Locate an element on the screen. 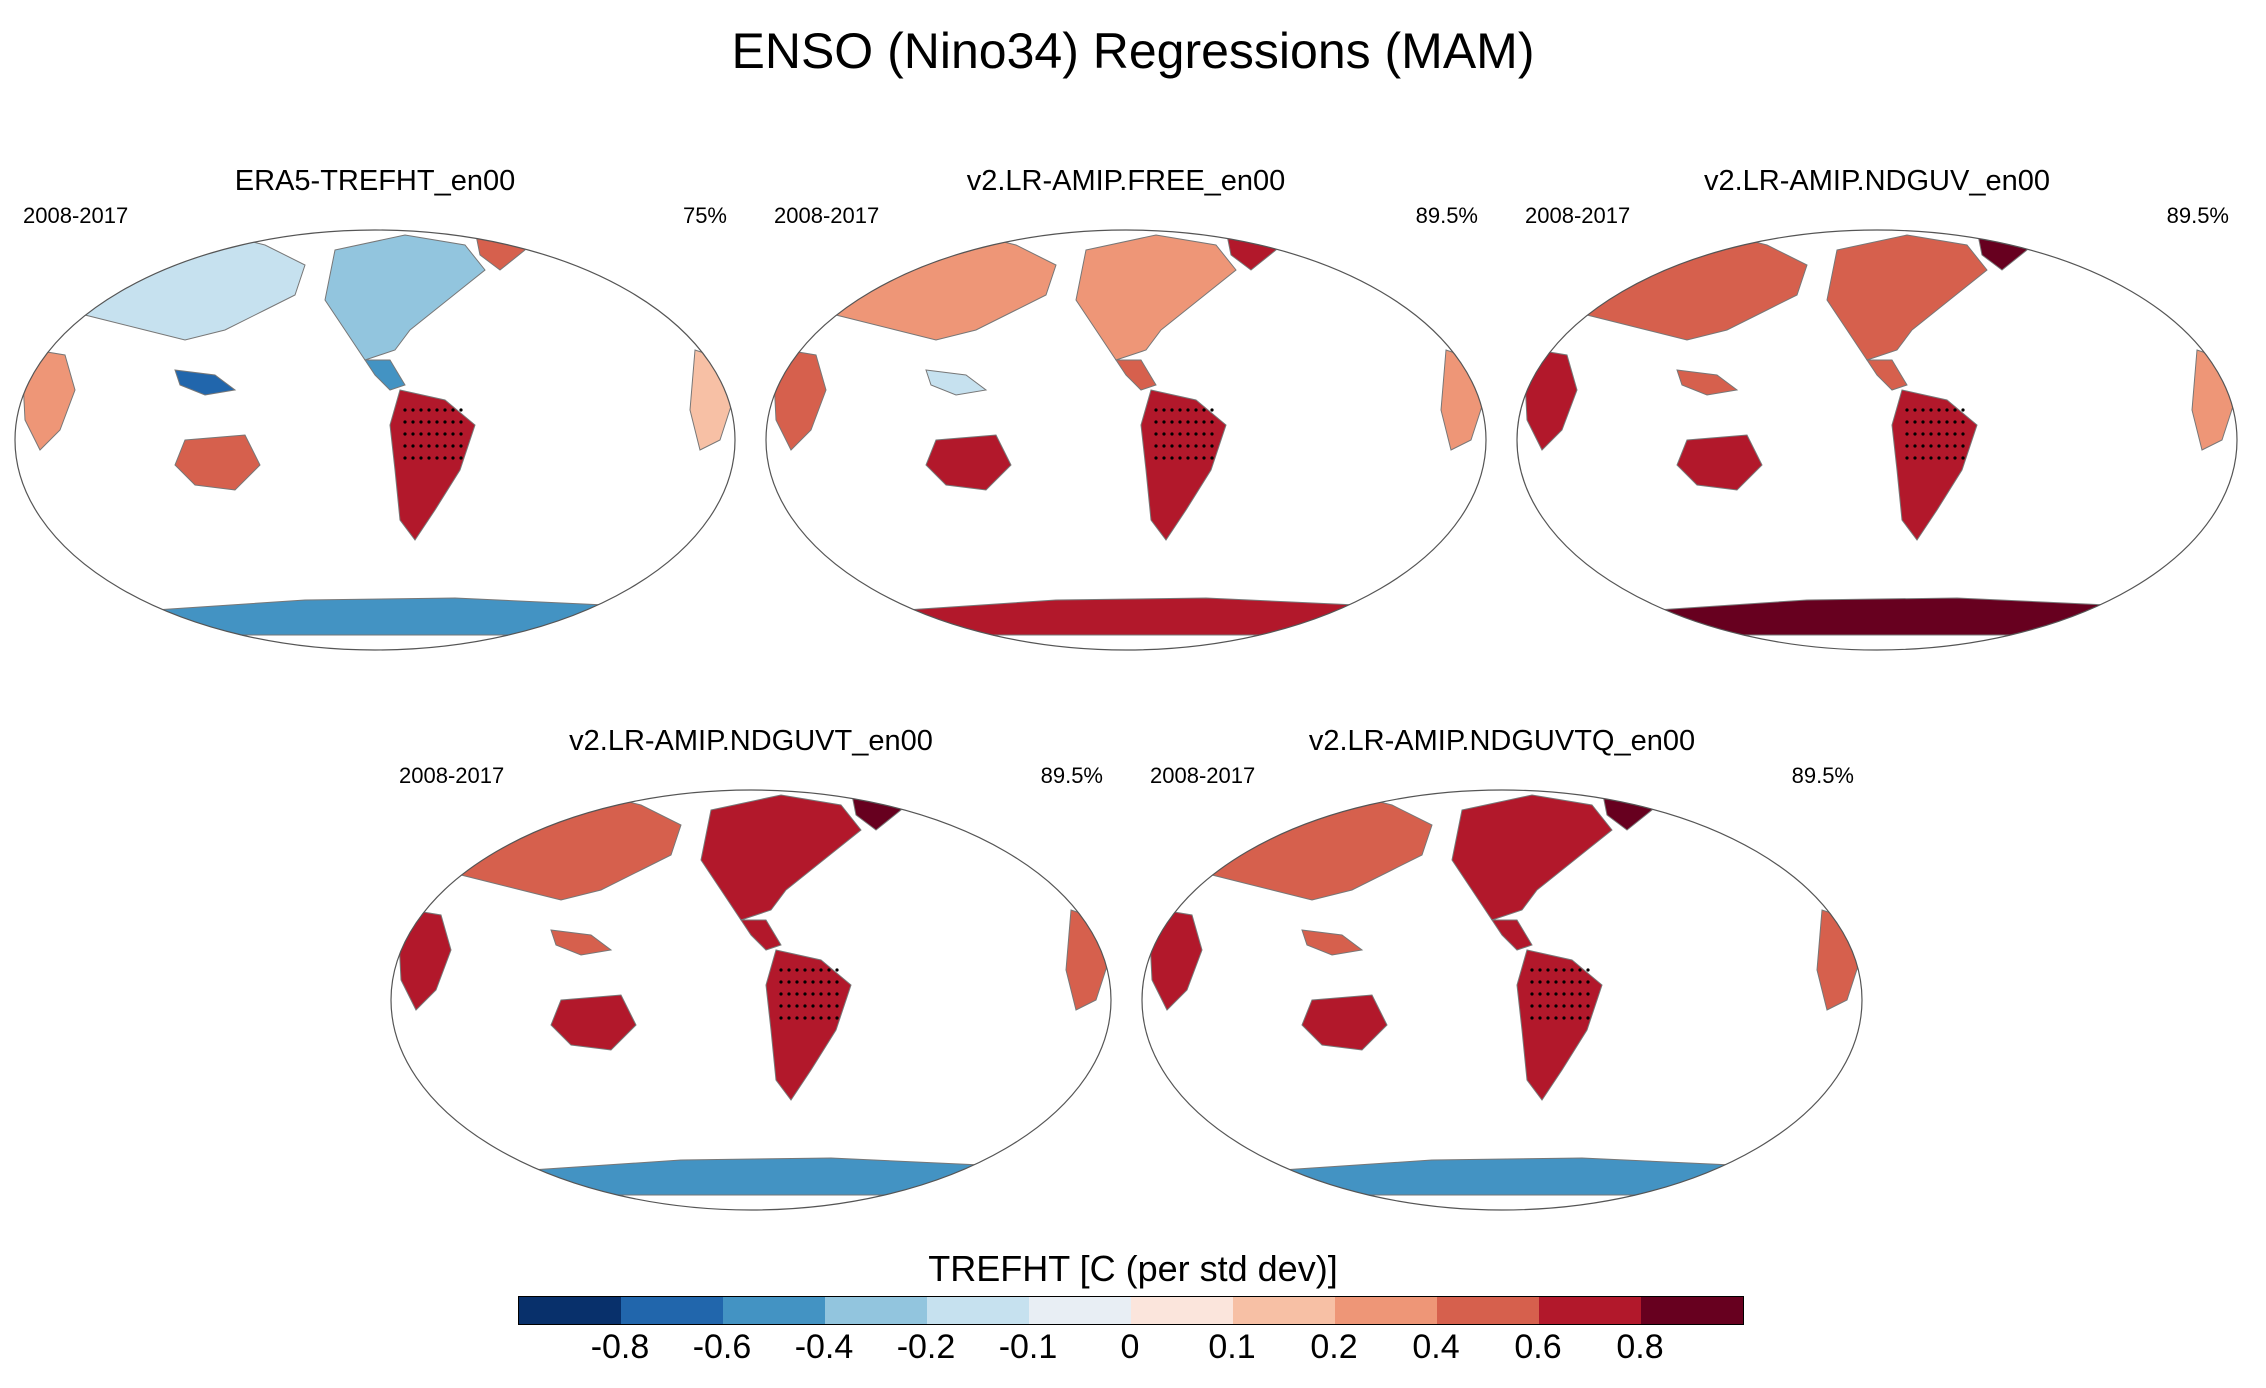  panel-percentage: 75% is located at coordinates (704, 215).